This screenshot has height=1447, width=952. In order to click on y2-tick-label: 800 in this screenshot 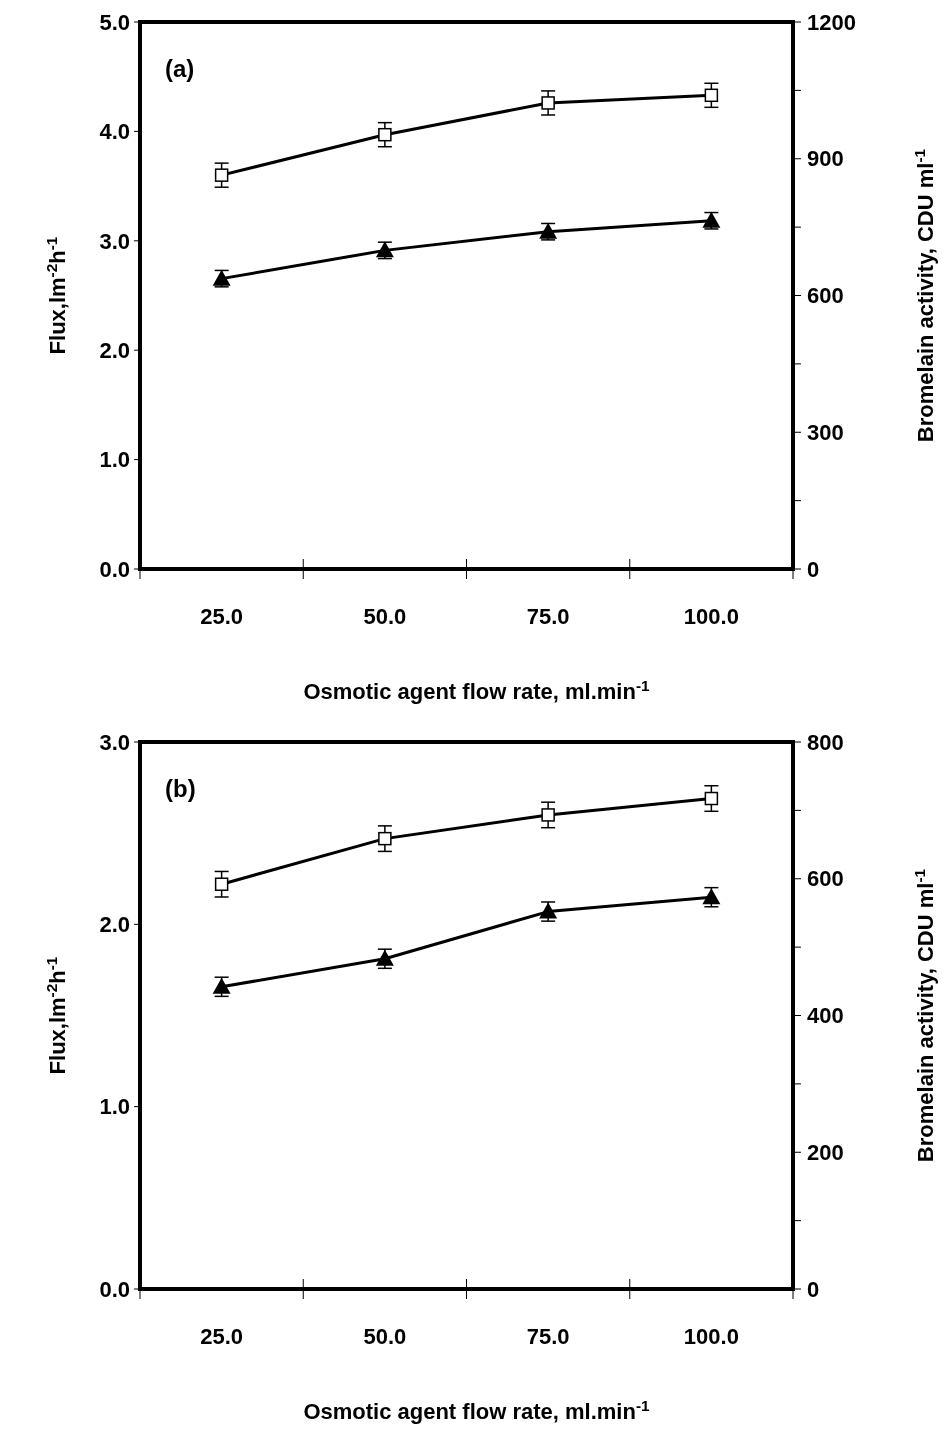, I will do `click(825, 742)`.